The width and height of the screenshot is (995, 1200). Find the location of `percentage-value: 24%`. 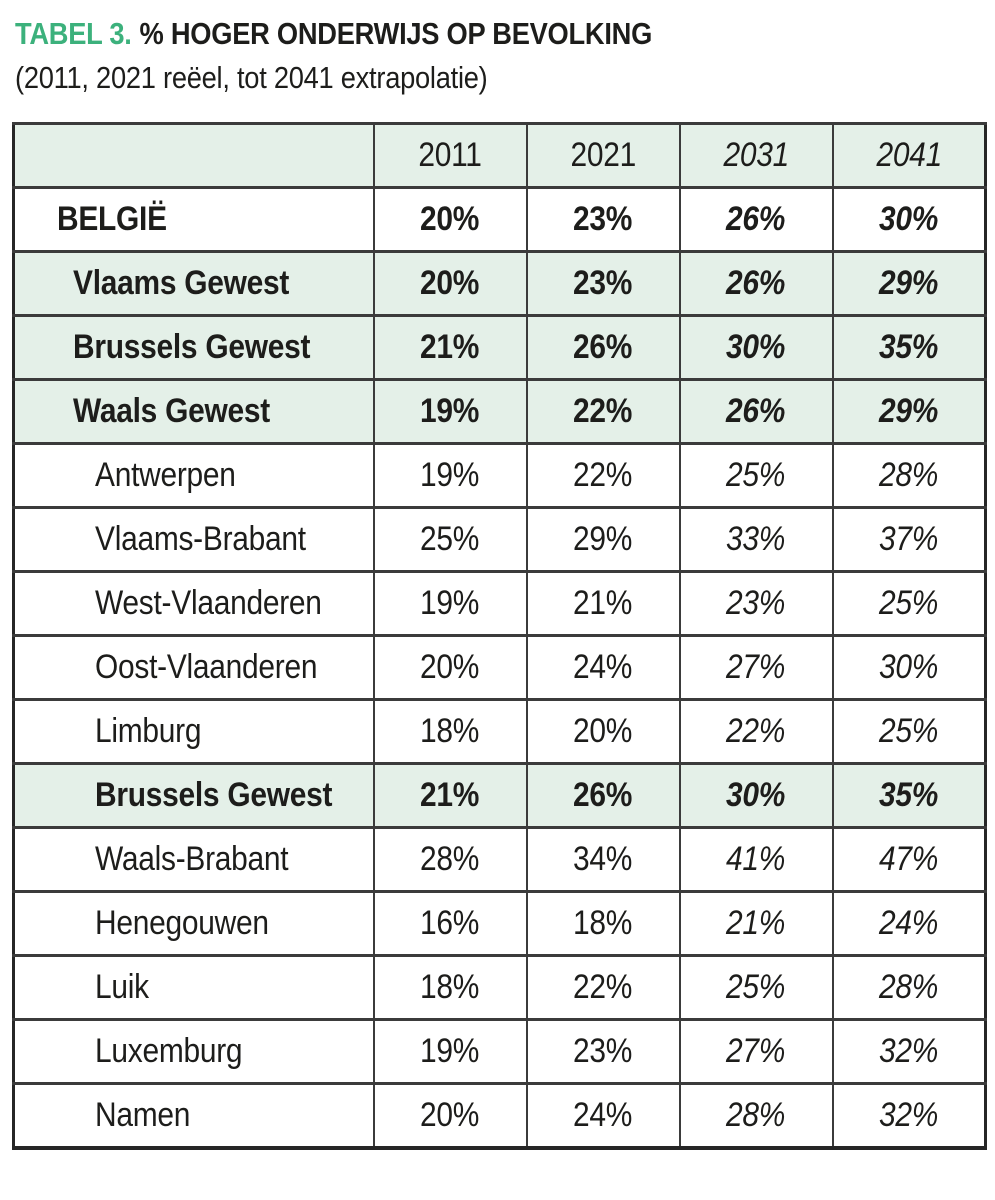

percentage-value: 24% is located at coordinates (603, 1115).